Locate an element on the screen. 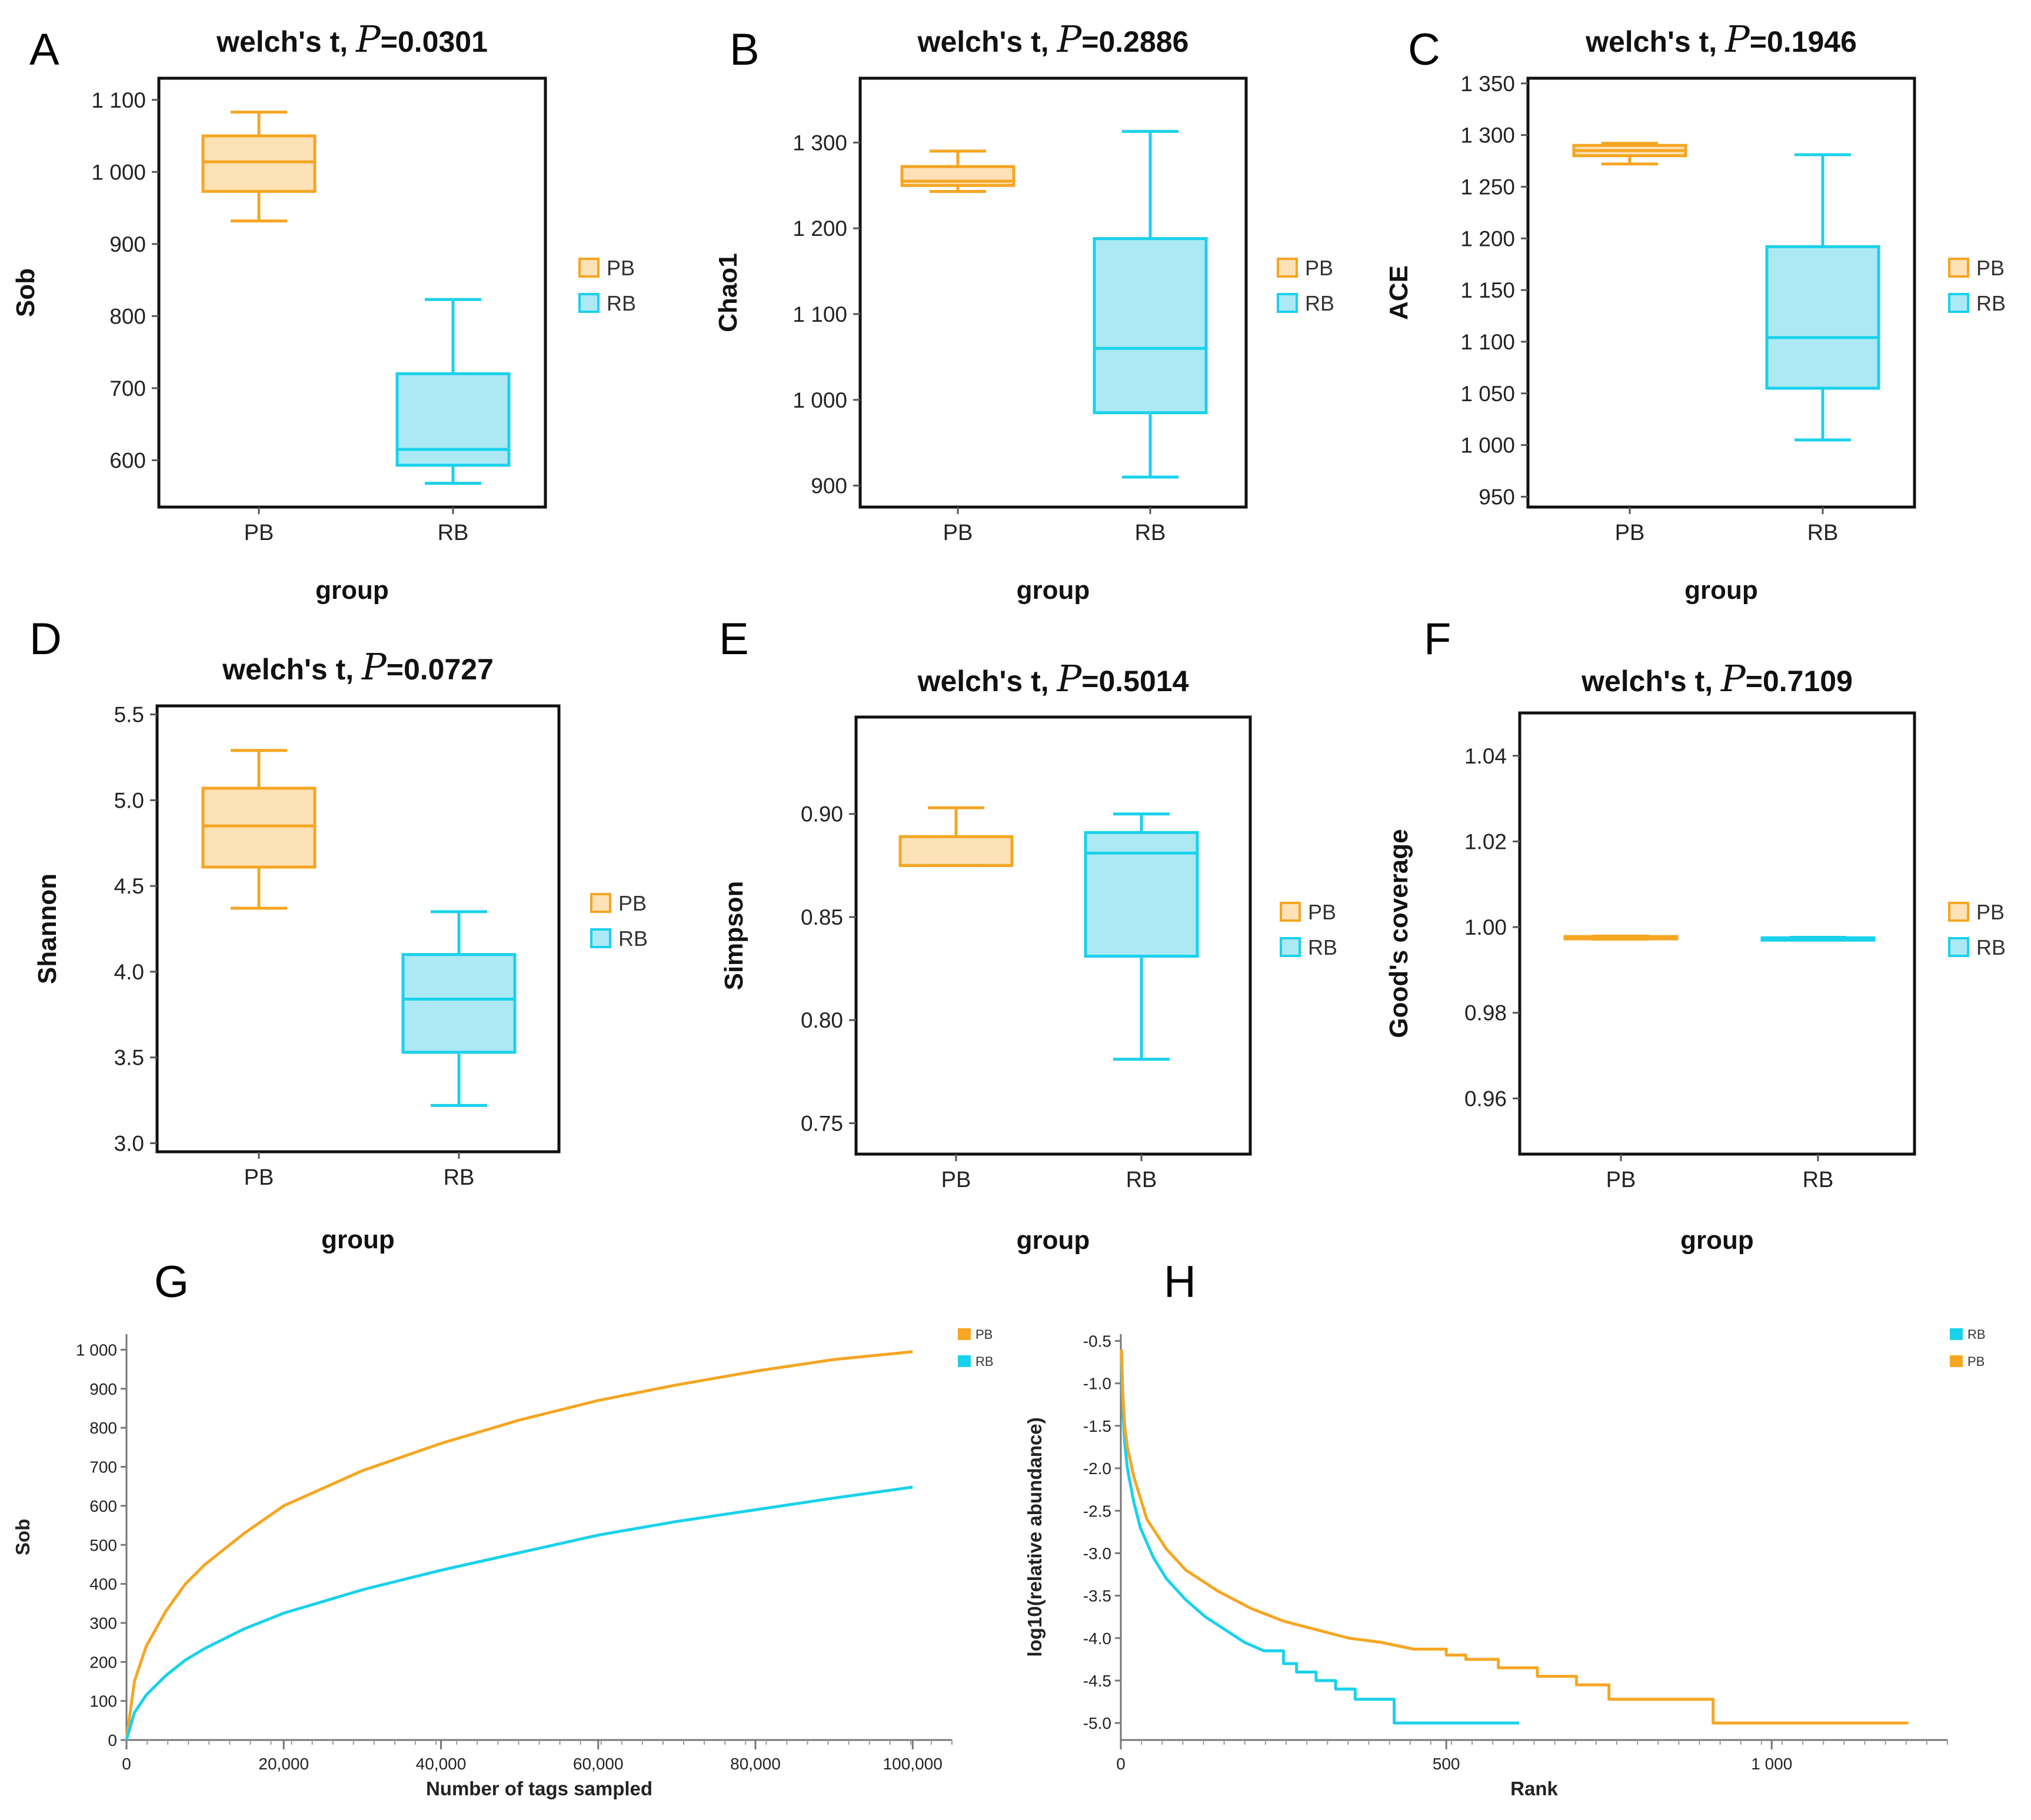 Image resolution: width=2031 pixels, height=1820 pixels. y-tick-label: 1 300 is located at coordinates (1487, 136).